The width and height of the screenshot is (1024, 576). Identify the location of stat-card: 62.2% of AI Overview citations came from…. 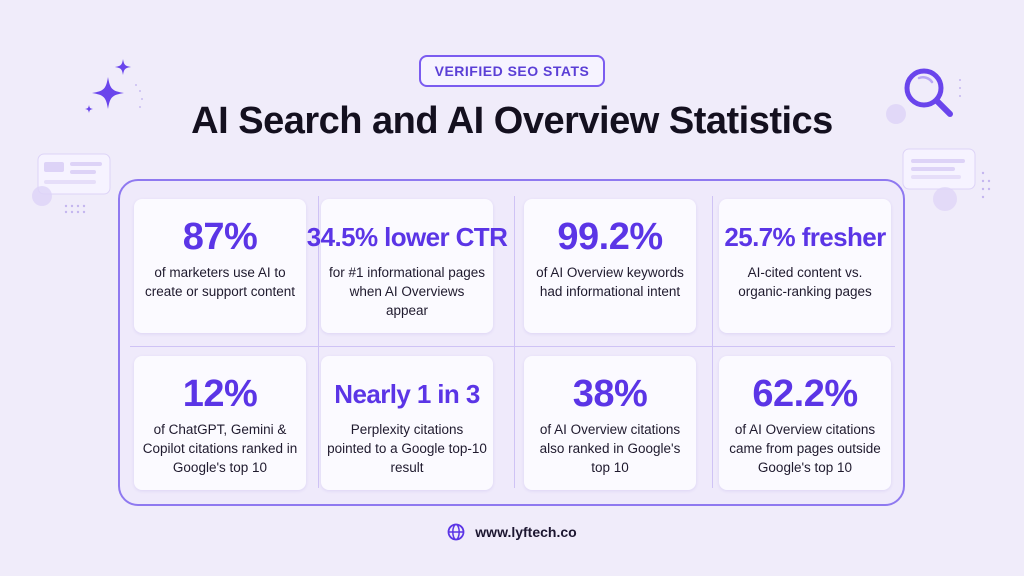
(805, 423).